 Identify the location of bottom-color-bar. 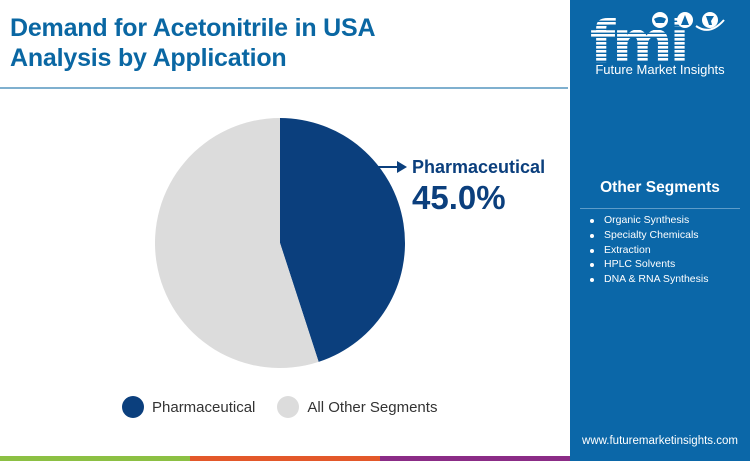
(285, 458).